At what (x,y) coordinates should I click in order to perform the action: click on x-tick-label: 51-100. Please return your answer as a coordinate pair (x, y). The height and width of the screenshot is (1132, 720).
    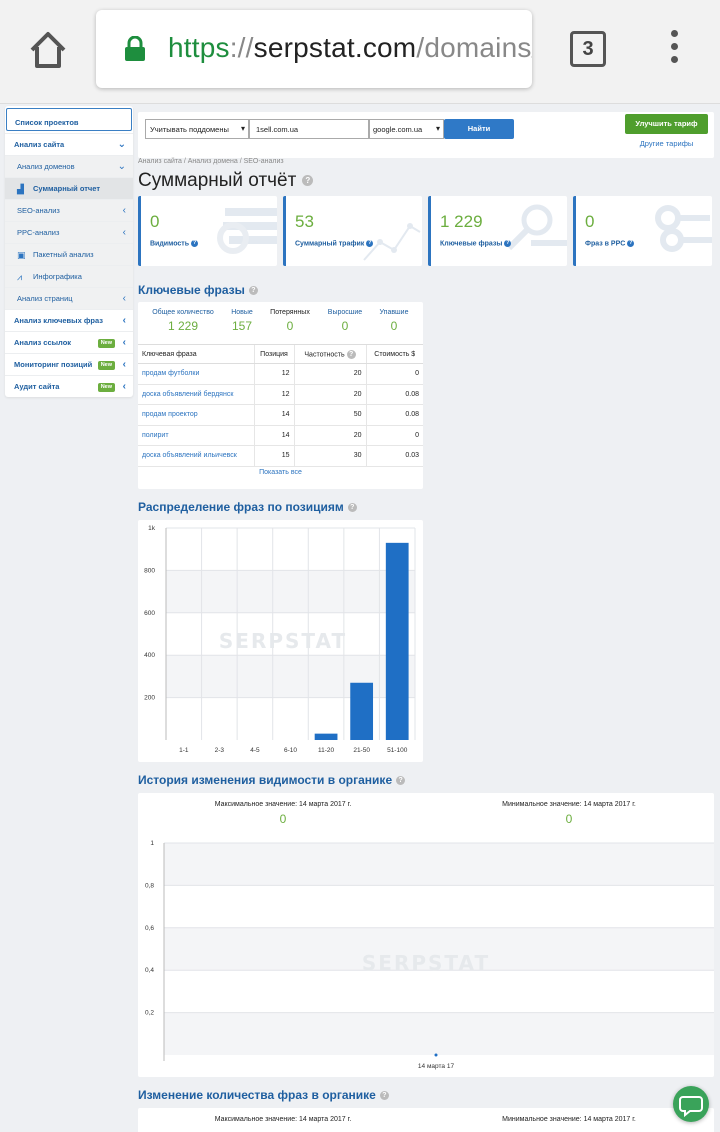
    Looking at the image, I should click on (397, 750).